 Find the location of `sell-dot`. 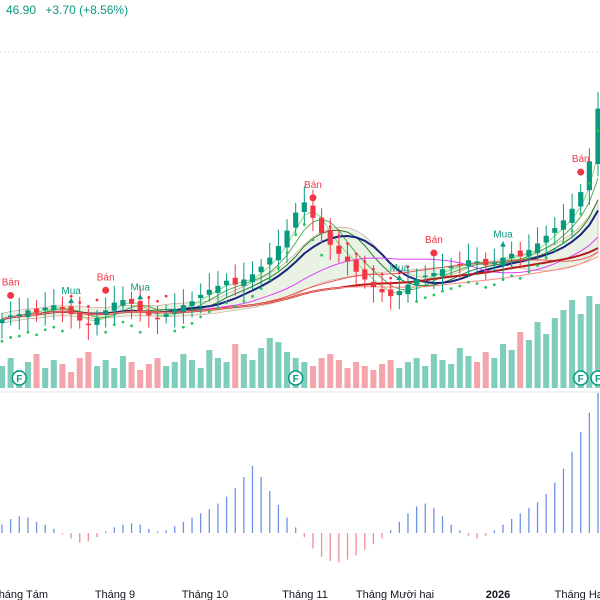

sell-dot is located at coordinates (581, 172).